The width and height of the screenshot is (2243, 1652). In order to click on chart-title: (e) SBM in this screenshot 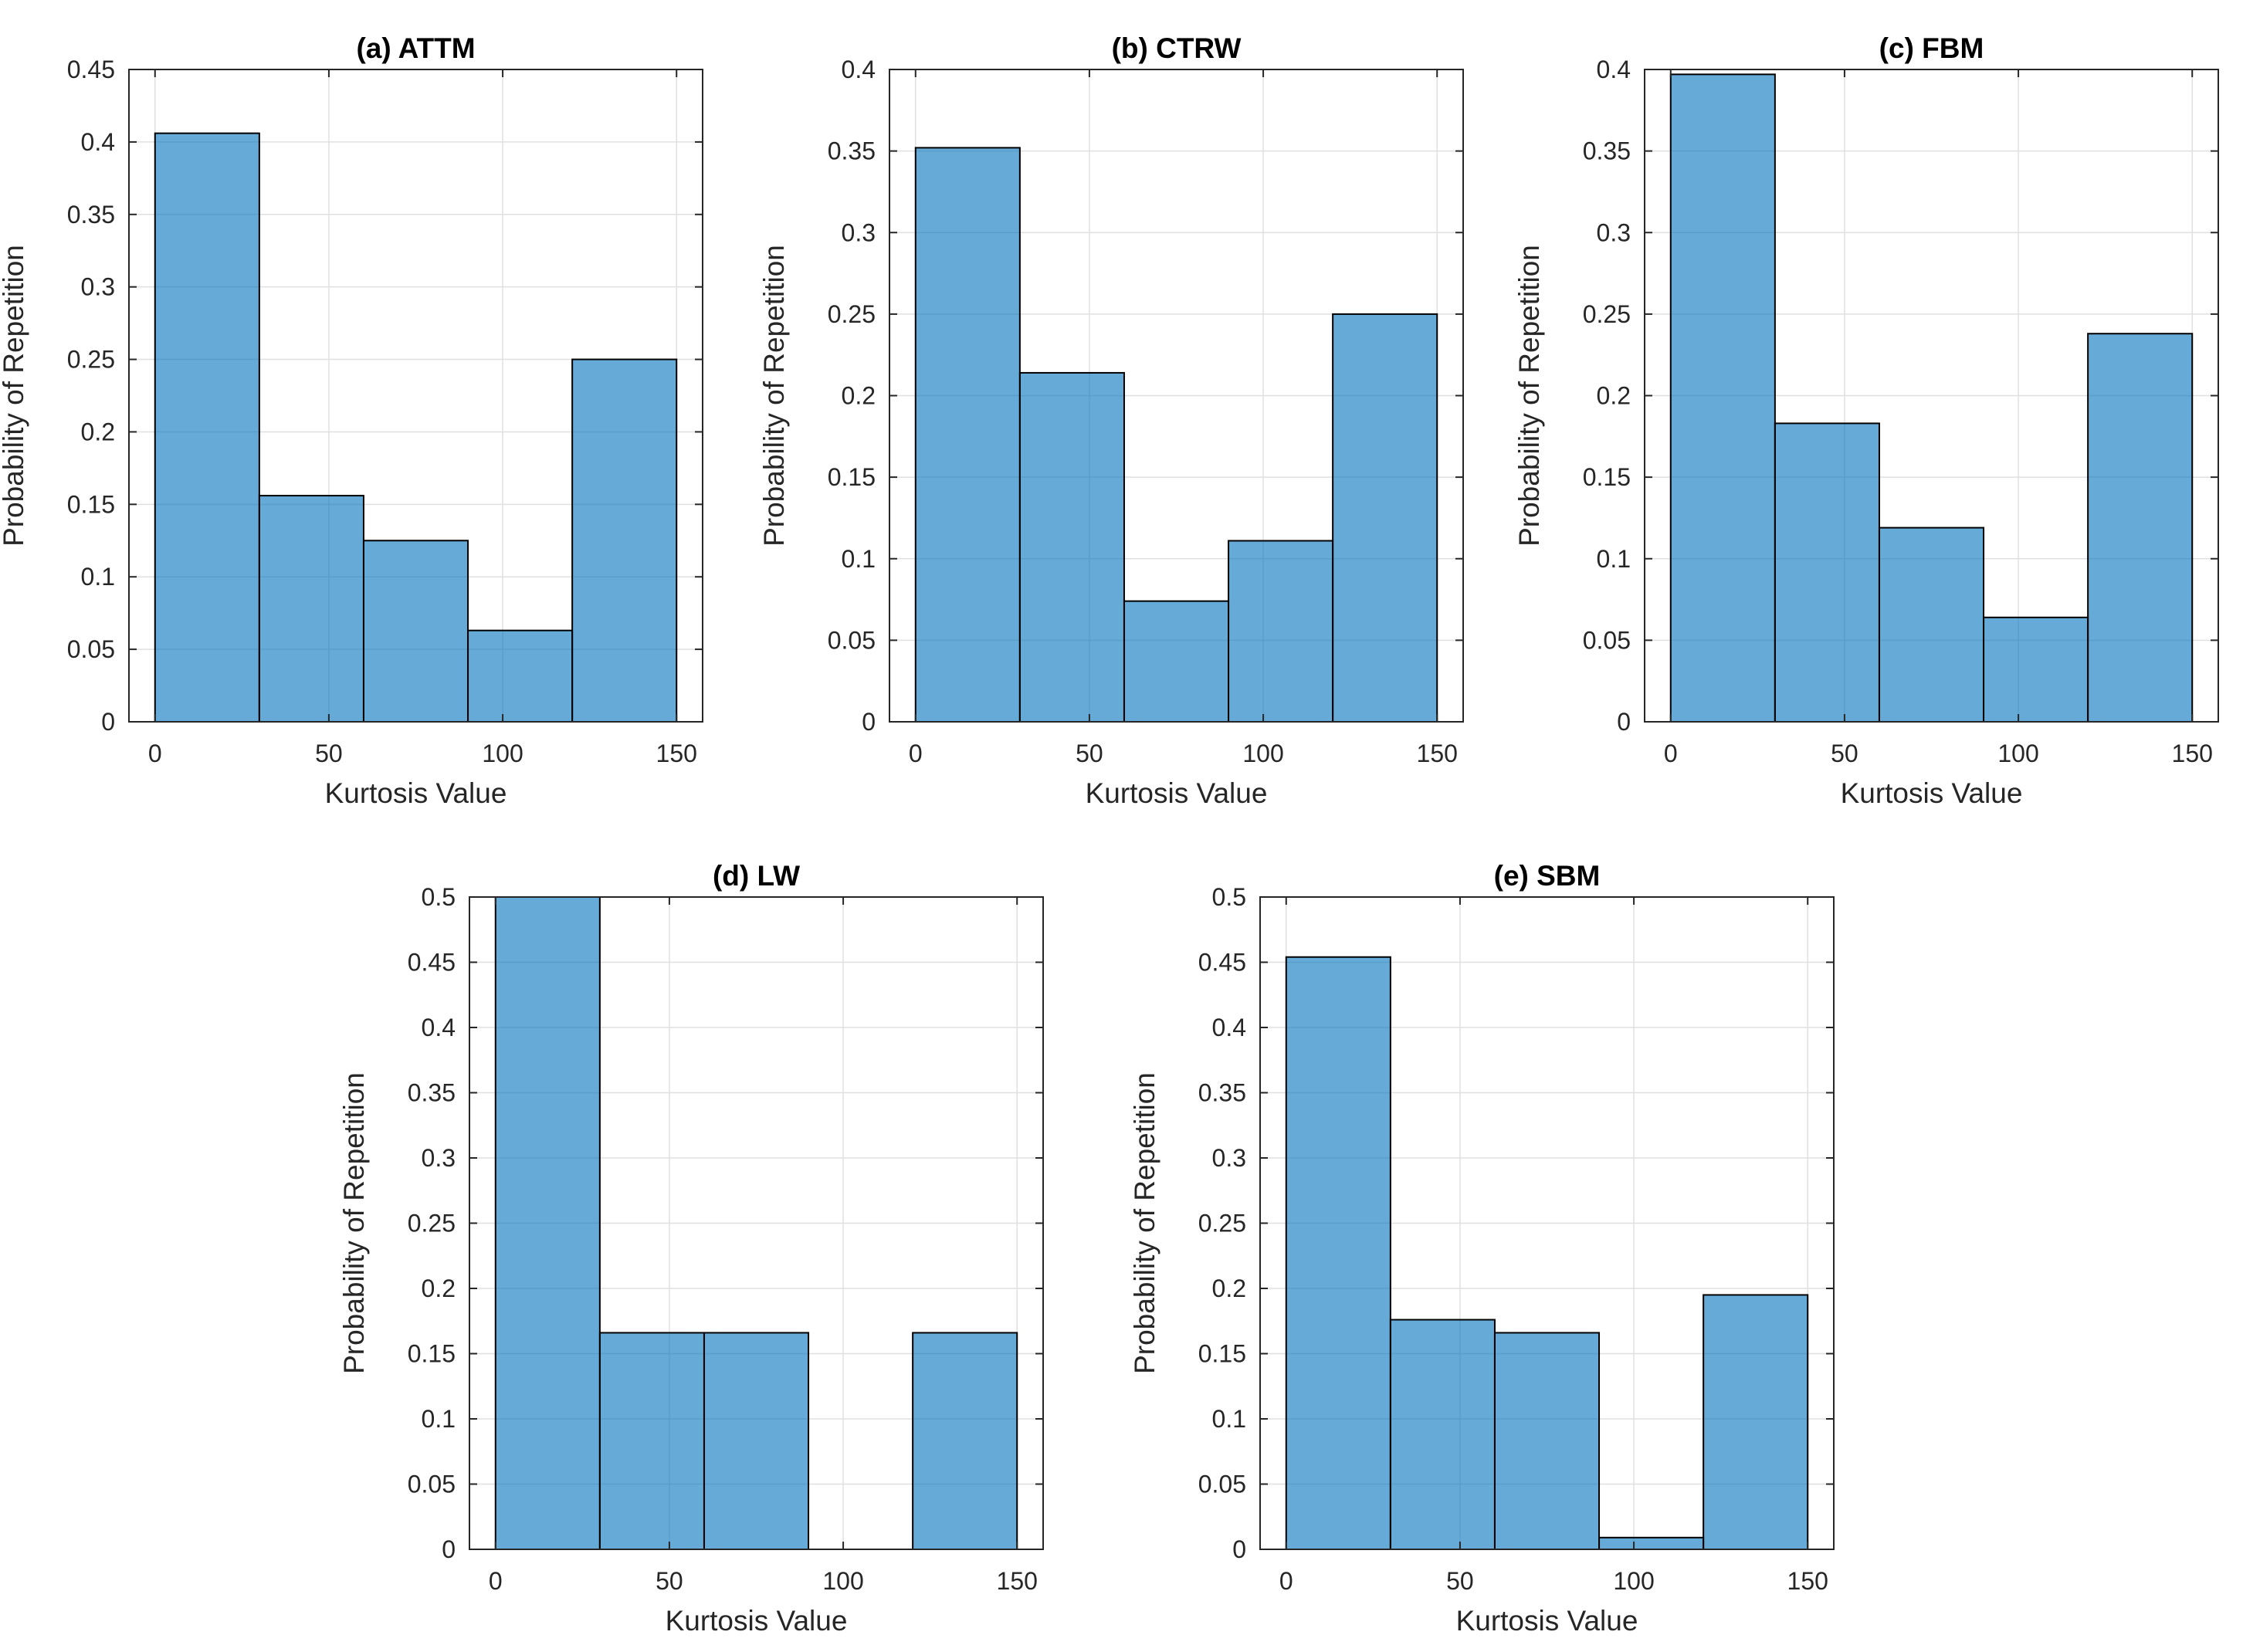, I will do `click(1548, 876)`.